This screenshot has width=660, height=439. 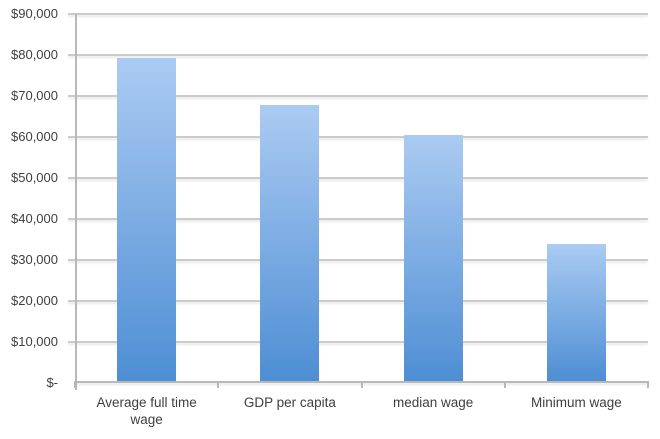 I want to click on y-tick-label: $-, so click(x=52, y=382).